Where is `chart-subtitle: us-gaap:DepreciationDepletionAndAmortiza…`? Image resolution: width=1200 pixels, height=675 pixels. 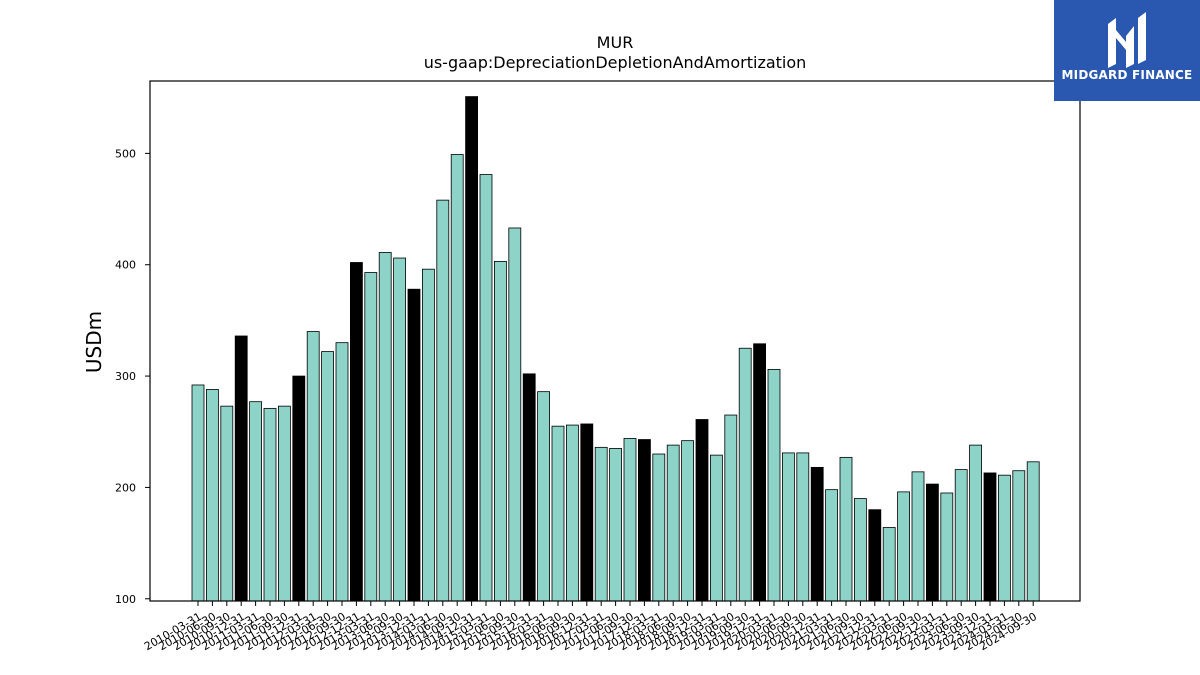
chart-subtitle: us-gaap:DepreciationDepletionAndAmortiza… is located at coordinates (615, 62).